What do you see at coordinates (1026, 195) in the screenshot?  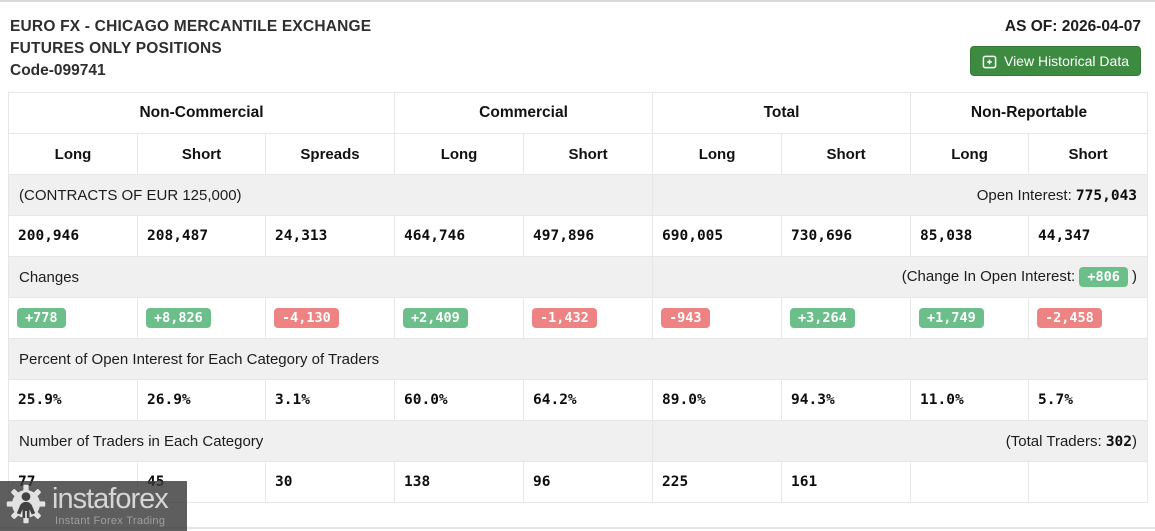 I see `open-interest-label: Open Interest:` at bounding box center [1026, 195].